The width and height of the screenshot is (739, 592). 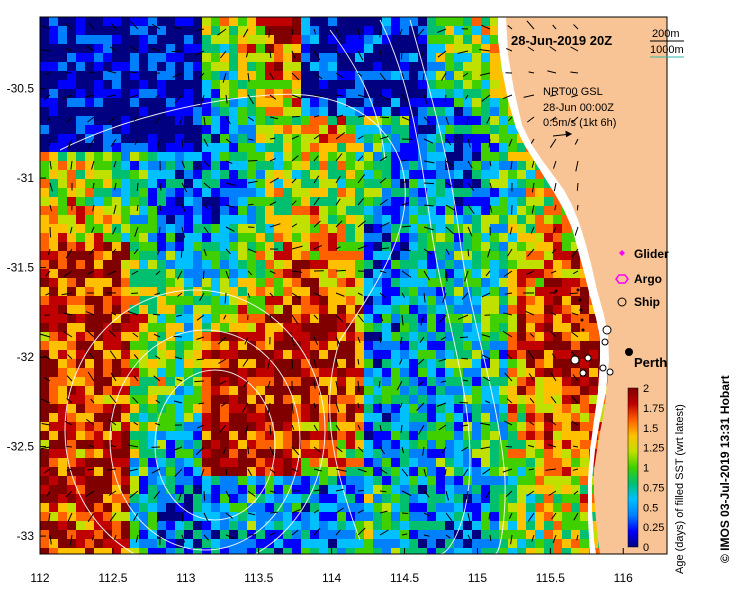 What do you see at coordinates (26, 312) in the screenshot?
I see `latitude-axis: -30.5 -31 -31.5 -32 -32.5 -33` at bounding box center [26, 312].